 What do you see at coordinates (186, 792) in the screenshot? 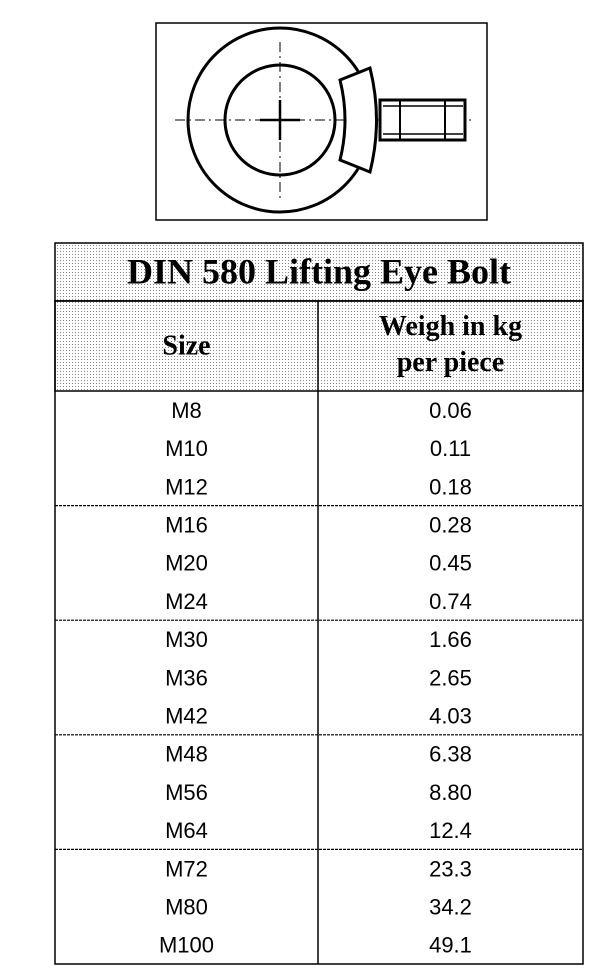
I see `size-cell: M56` at bounding box center [186, 792].